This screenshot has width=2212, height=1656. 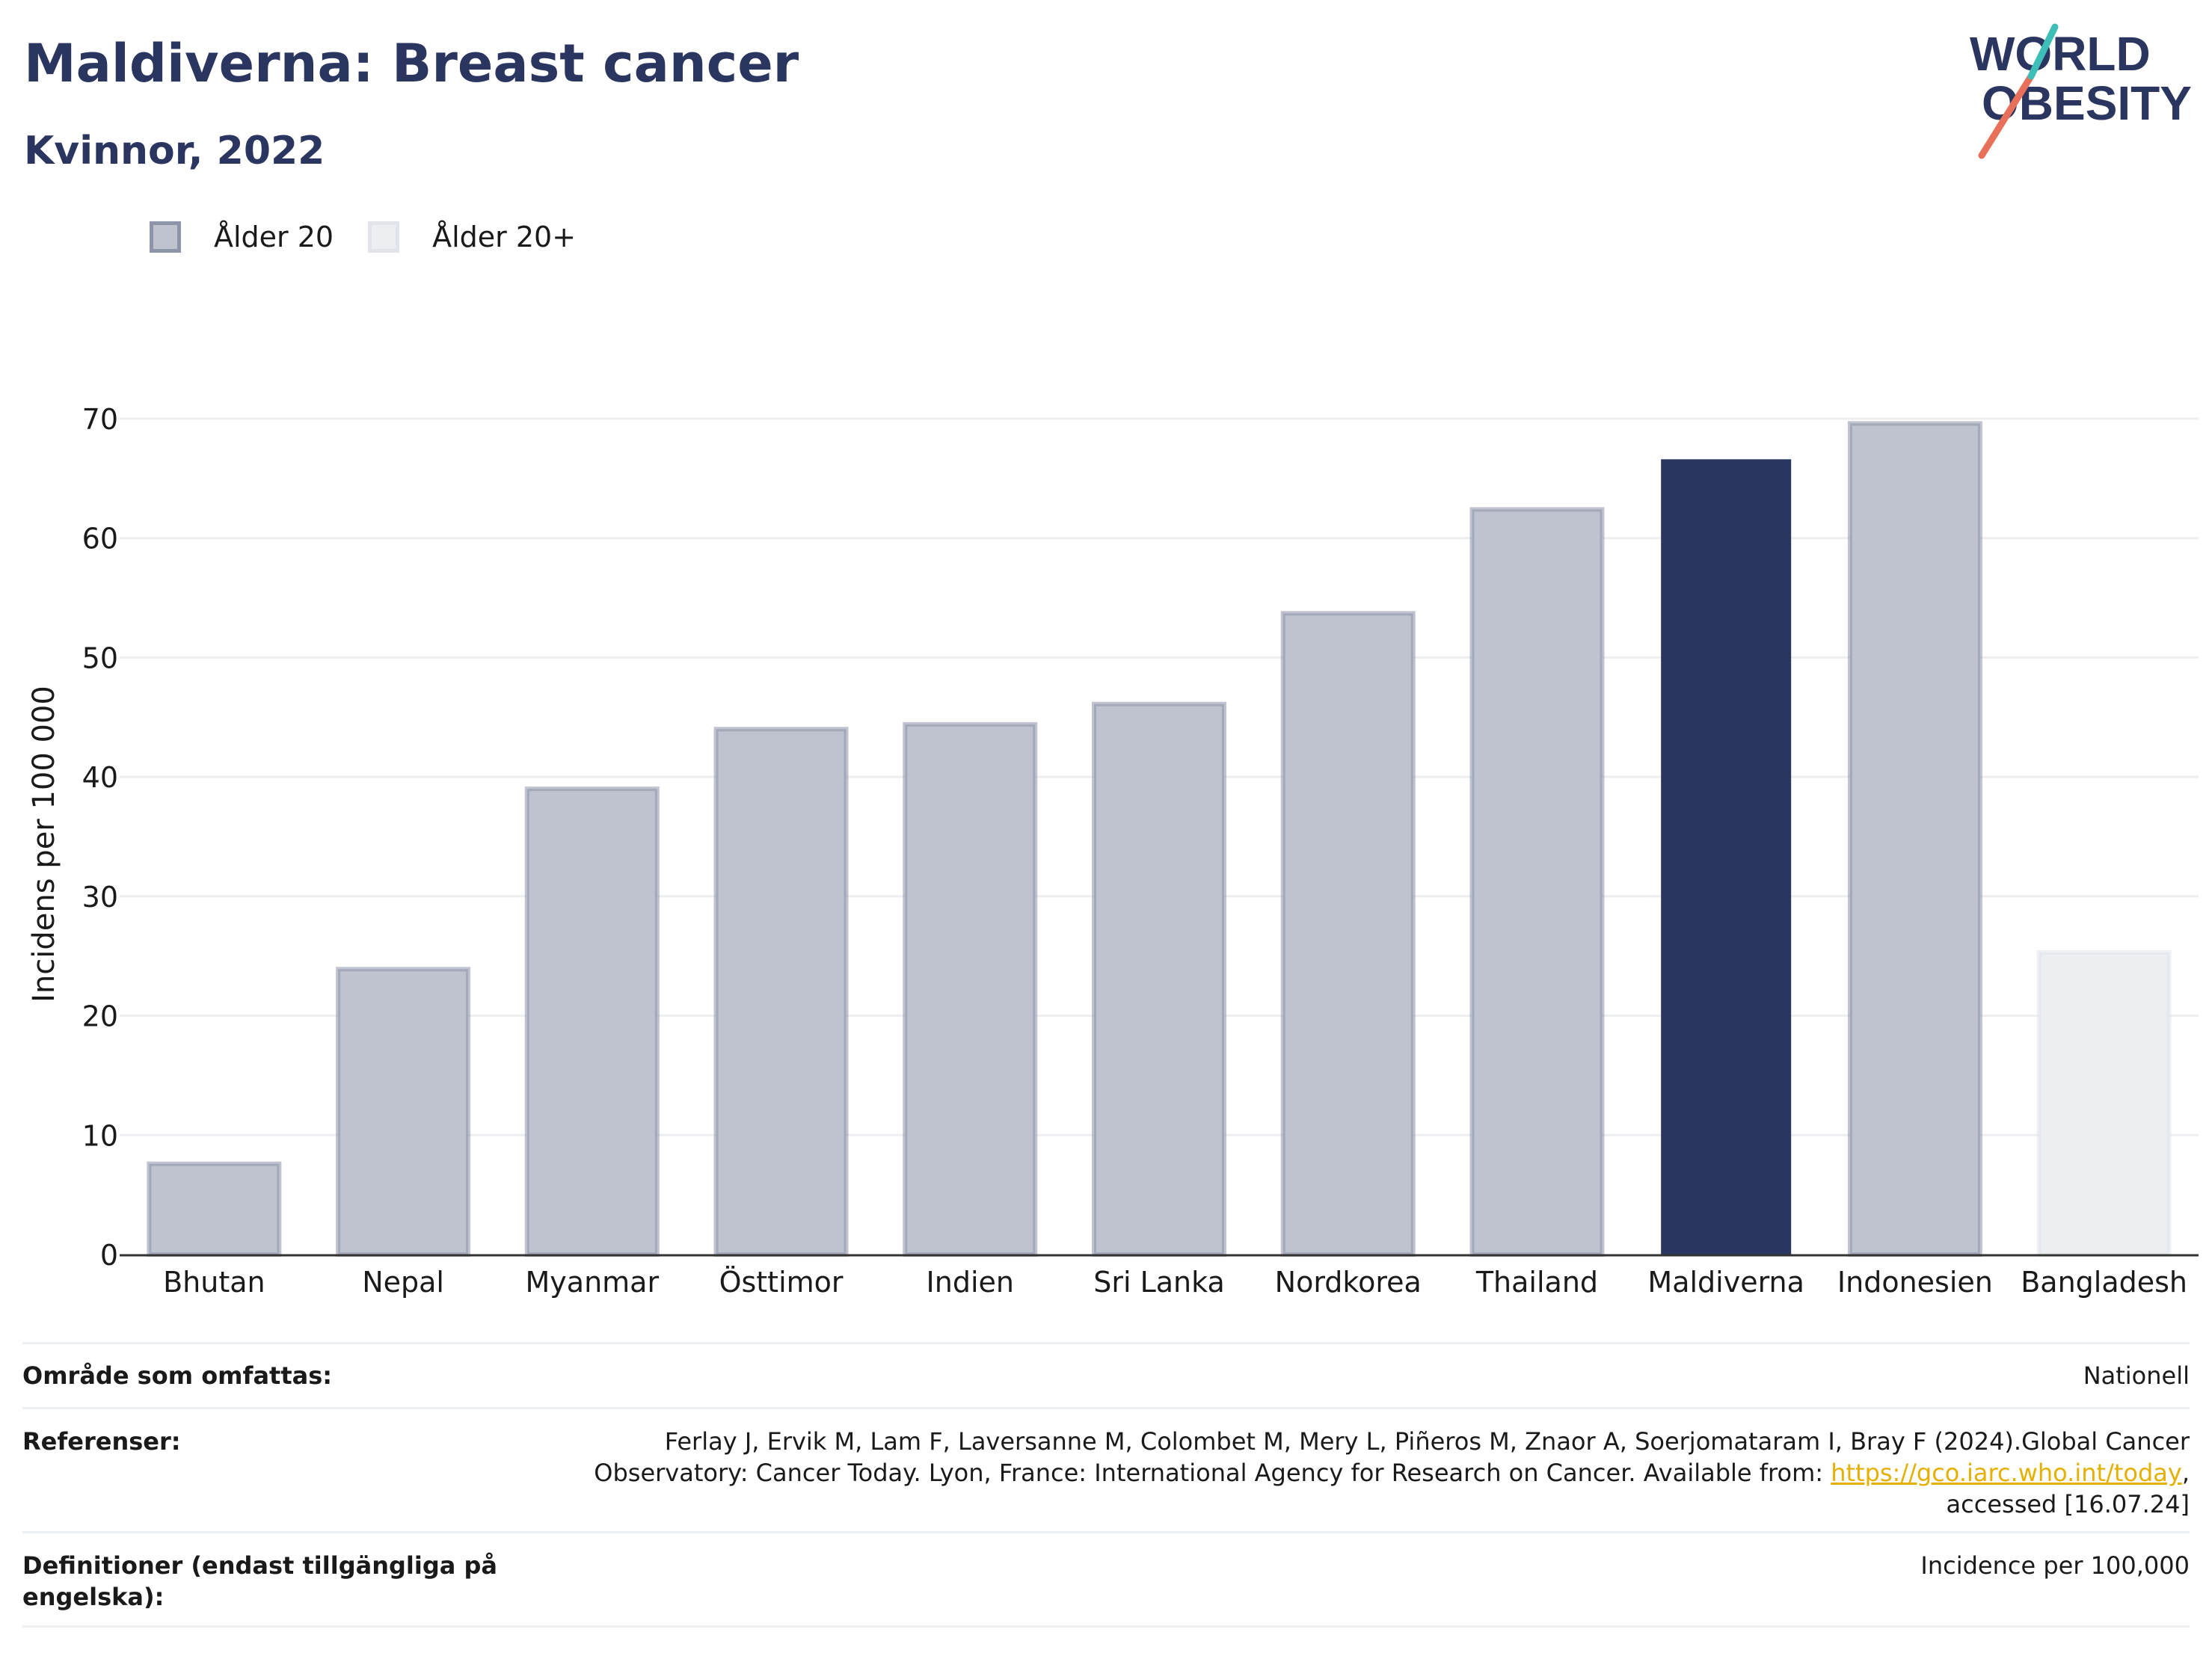 What do you see at coordinates (109, 1255) in the screenshot?
I see `y-tick-label: 0` at bounding box center [109, 1255].